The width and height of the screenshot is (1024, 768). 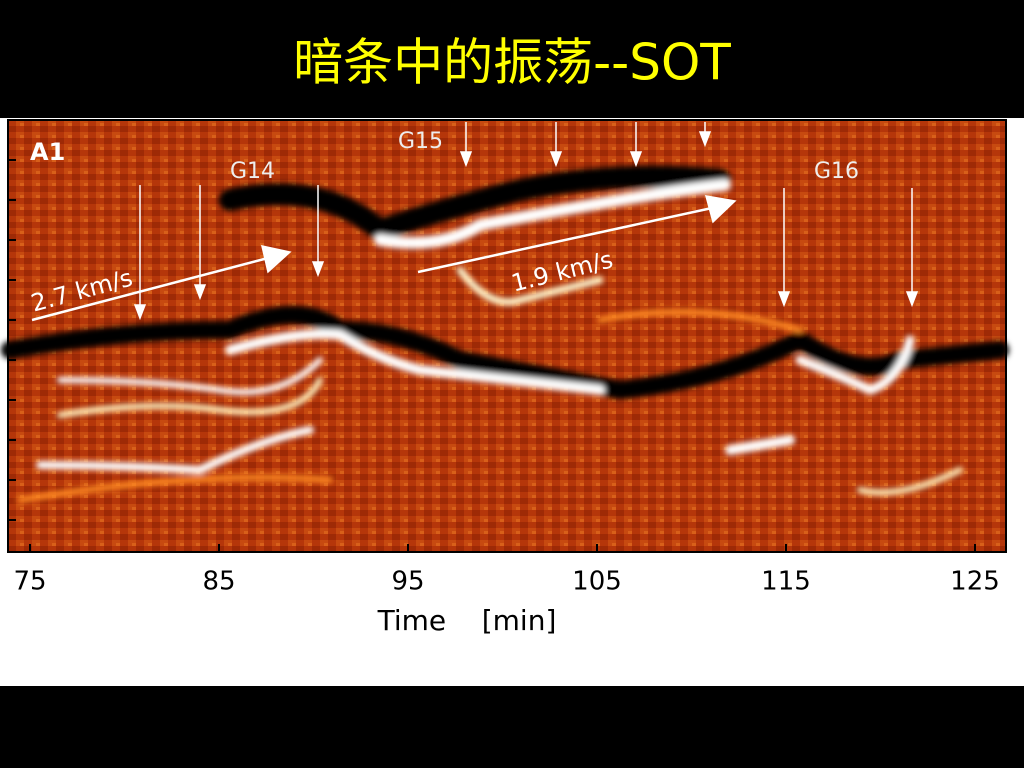 What do you see at coordinates (407, 582) in the screenshot?
I see `x-tick-label: 95` at bounding box center [407, 582].